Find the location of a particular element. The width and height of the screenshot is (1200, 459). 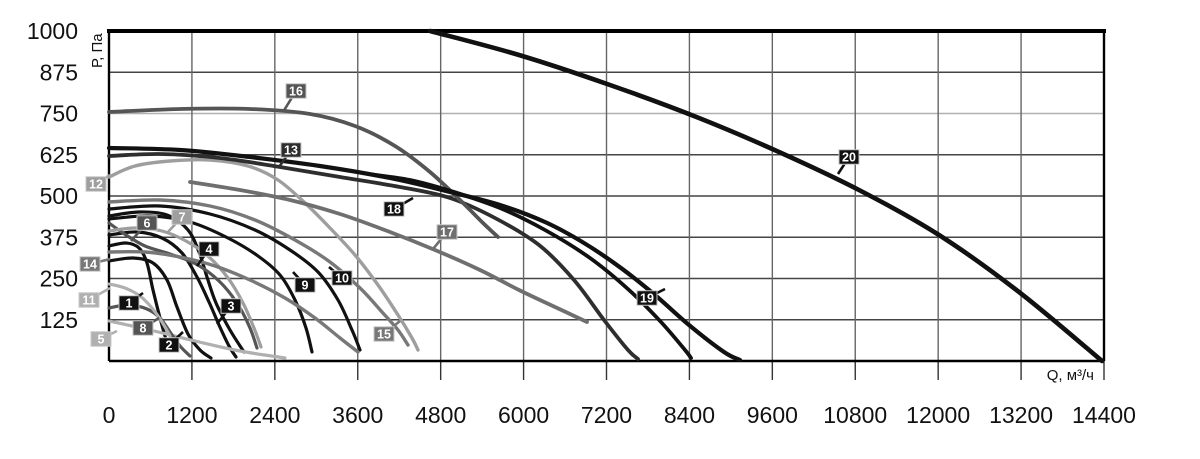

curve-badge-group-9: 9 is located at coordinates (304, 282).